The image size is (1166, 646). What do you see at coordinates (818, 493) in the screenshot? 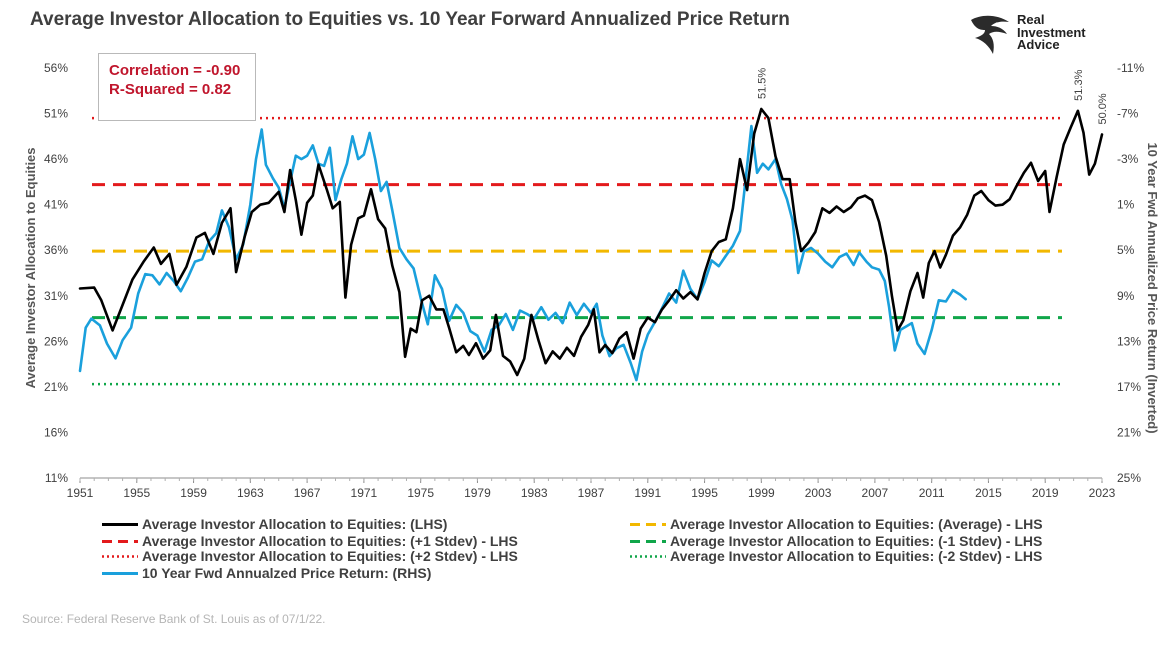
I see `x-tick-label: 2003` at bounding box center [818, 493].